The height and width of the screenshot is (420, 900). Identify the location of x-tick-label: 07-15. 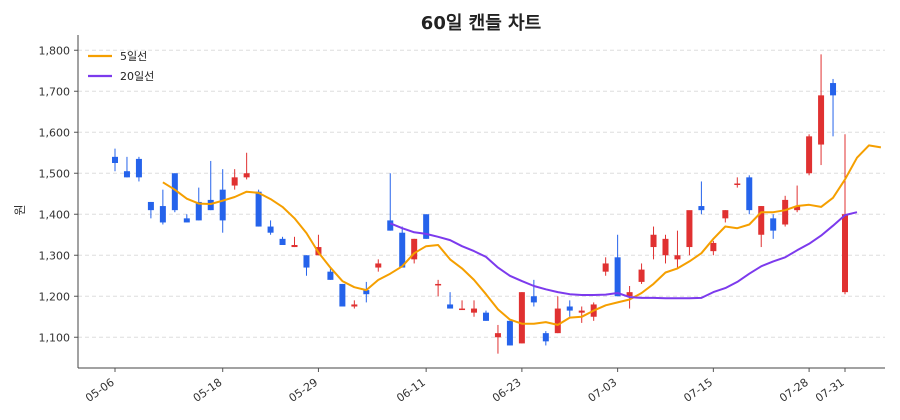
(698, 390).